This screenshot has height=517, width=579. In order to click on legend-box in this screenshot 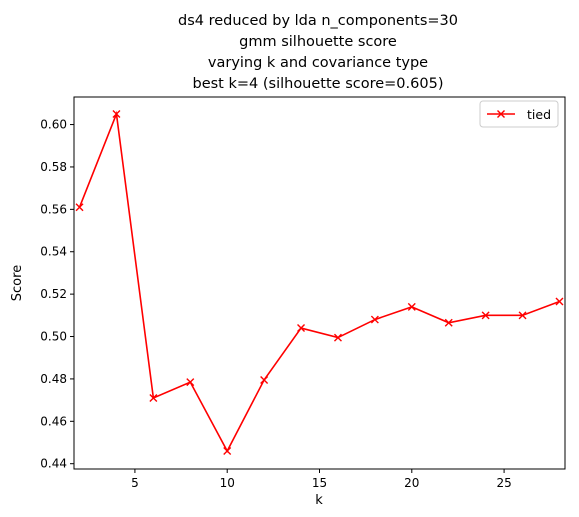, I will do `click(519, 114)`.